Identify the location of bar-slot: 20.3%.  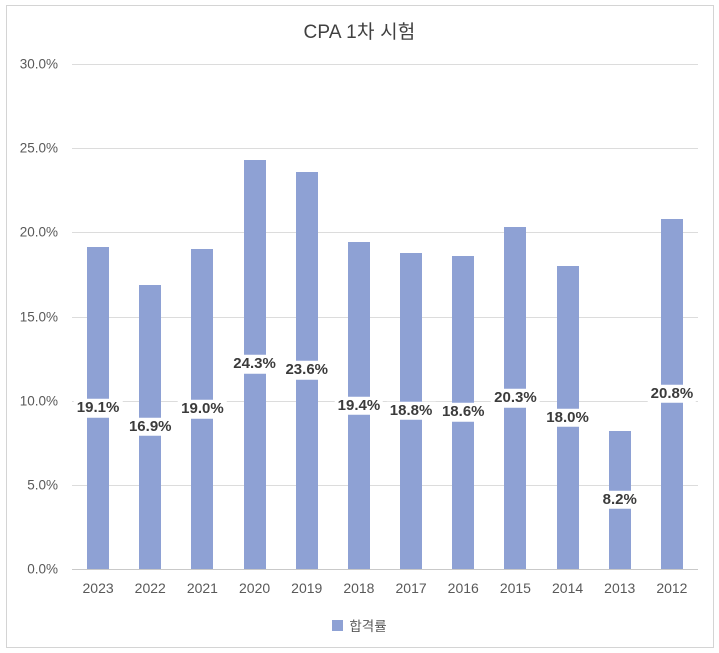
(515, 316).